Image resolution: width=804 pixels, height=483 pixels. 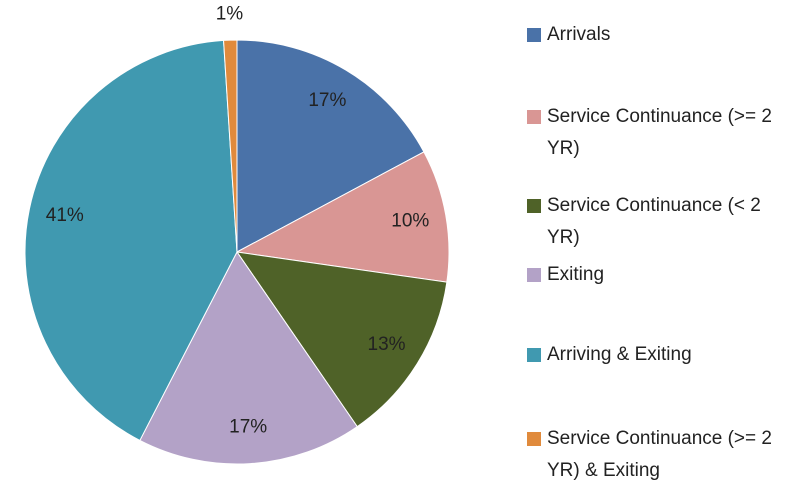 What do you see at coordinates (619, 354) in the screenshot?
I see `legend-label: Arriving & Exiting` at bounding box center [619, 354].